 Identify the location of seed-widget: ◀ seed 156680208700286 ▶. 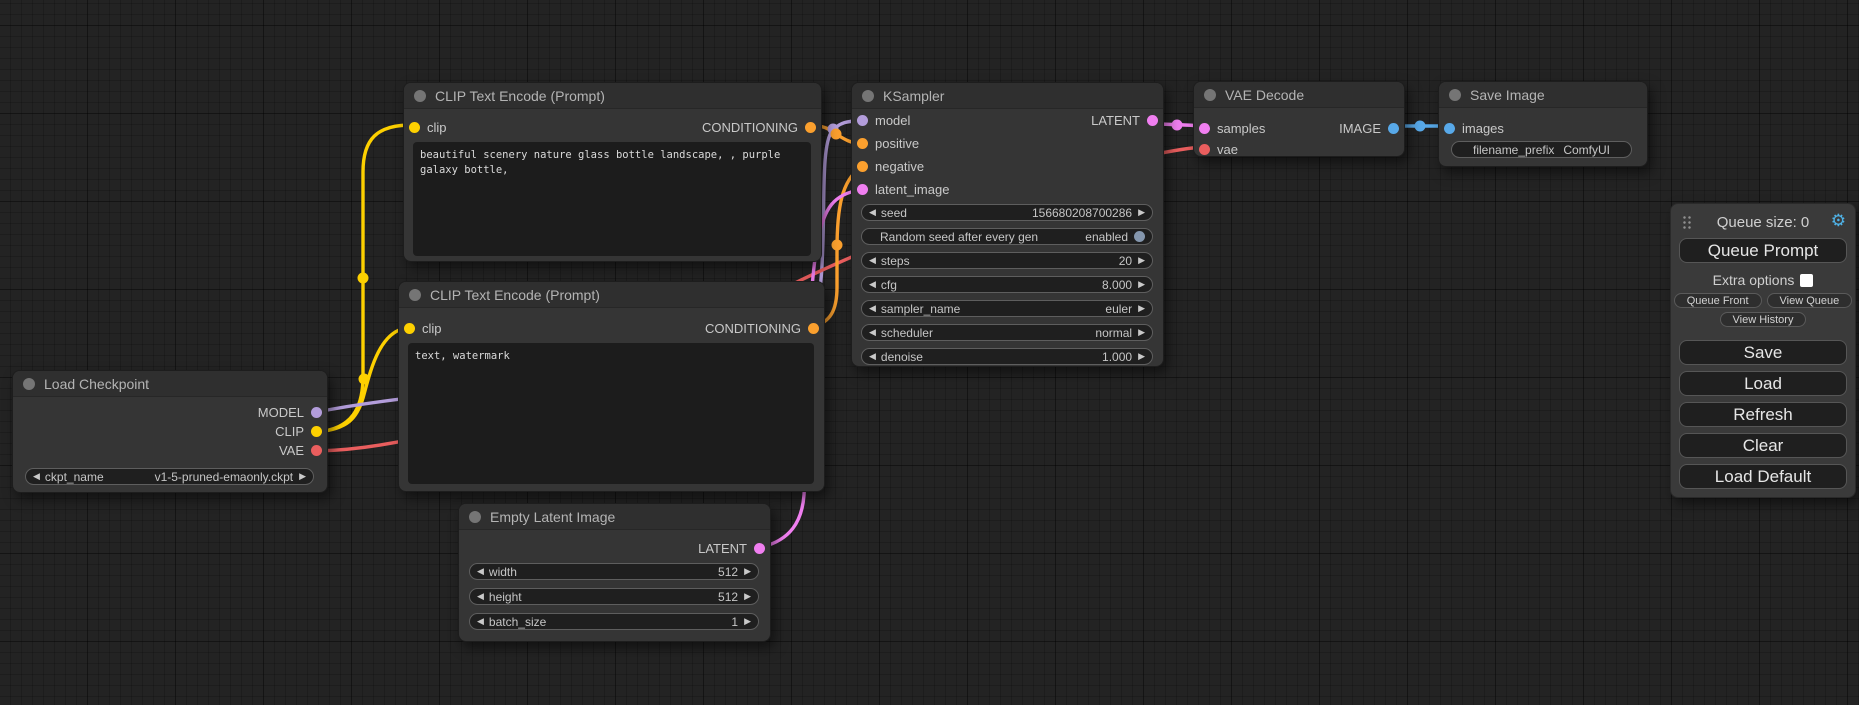
(1007, 212).